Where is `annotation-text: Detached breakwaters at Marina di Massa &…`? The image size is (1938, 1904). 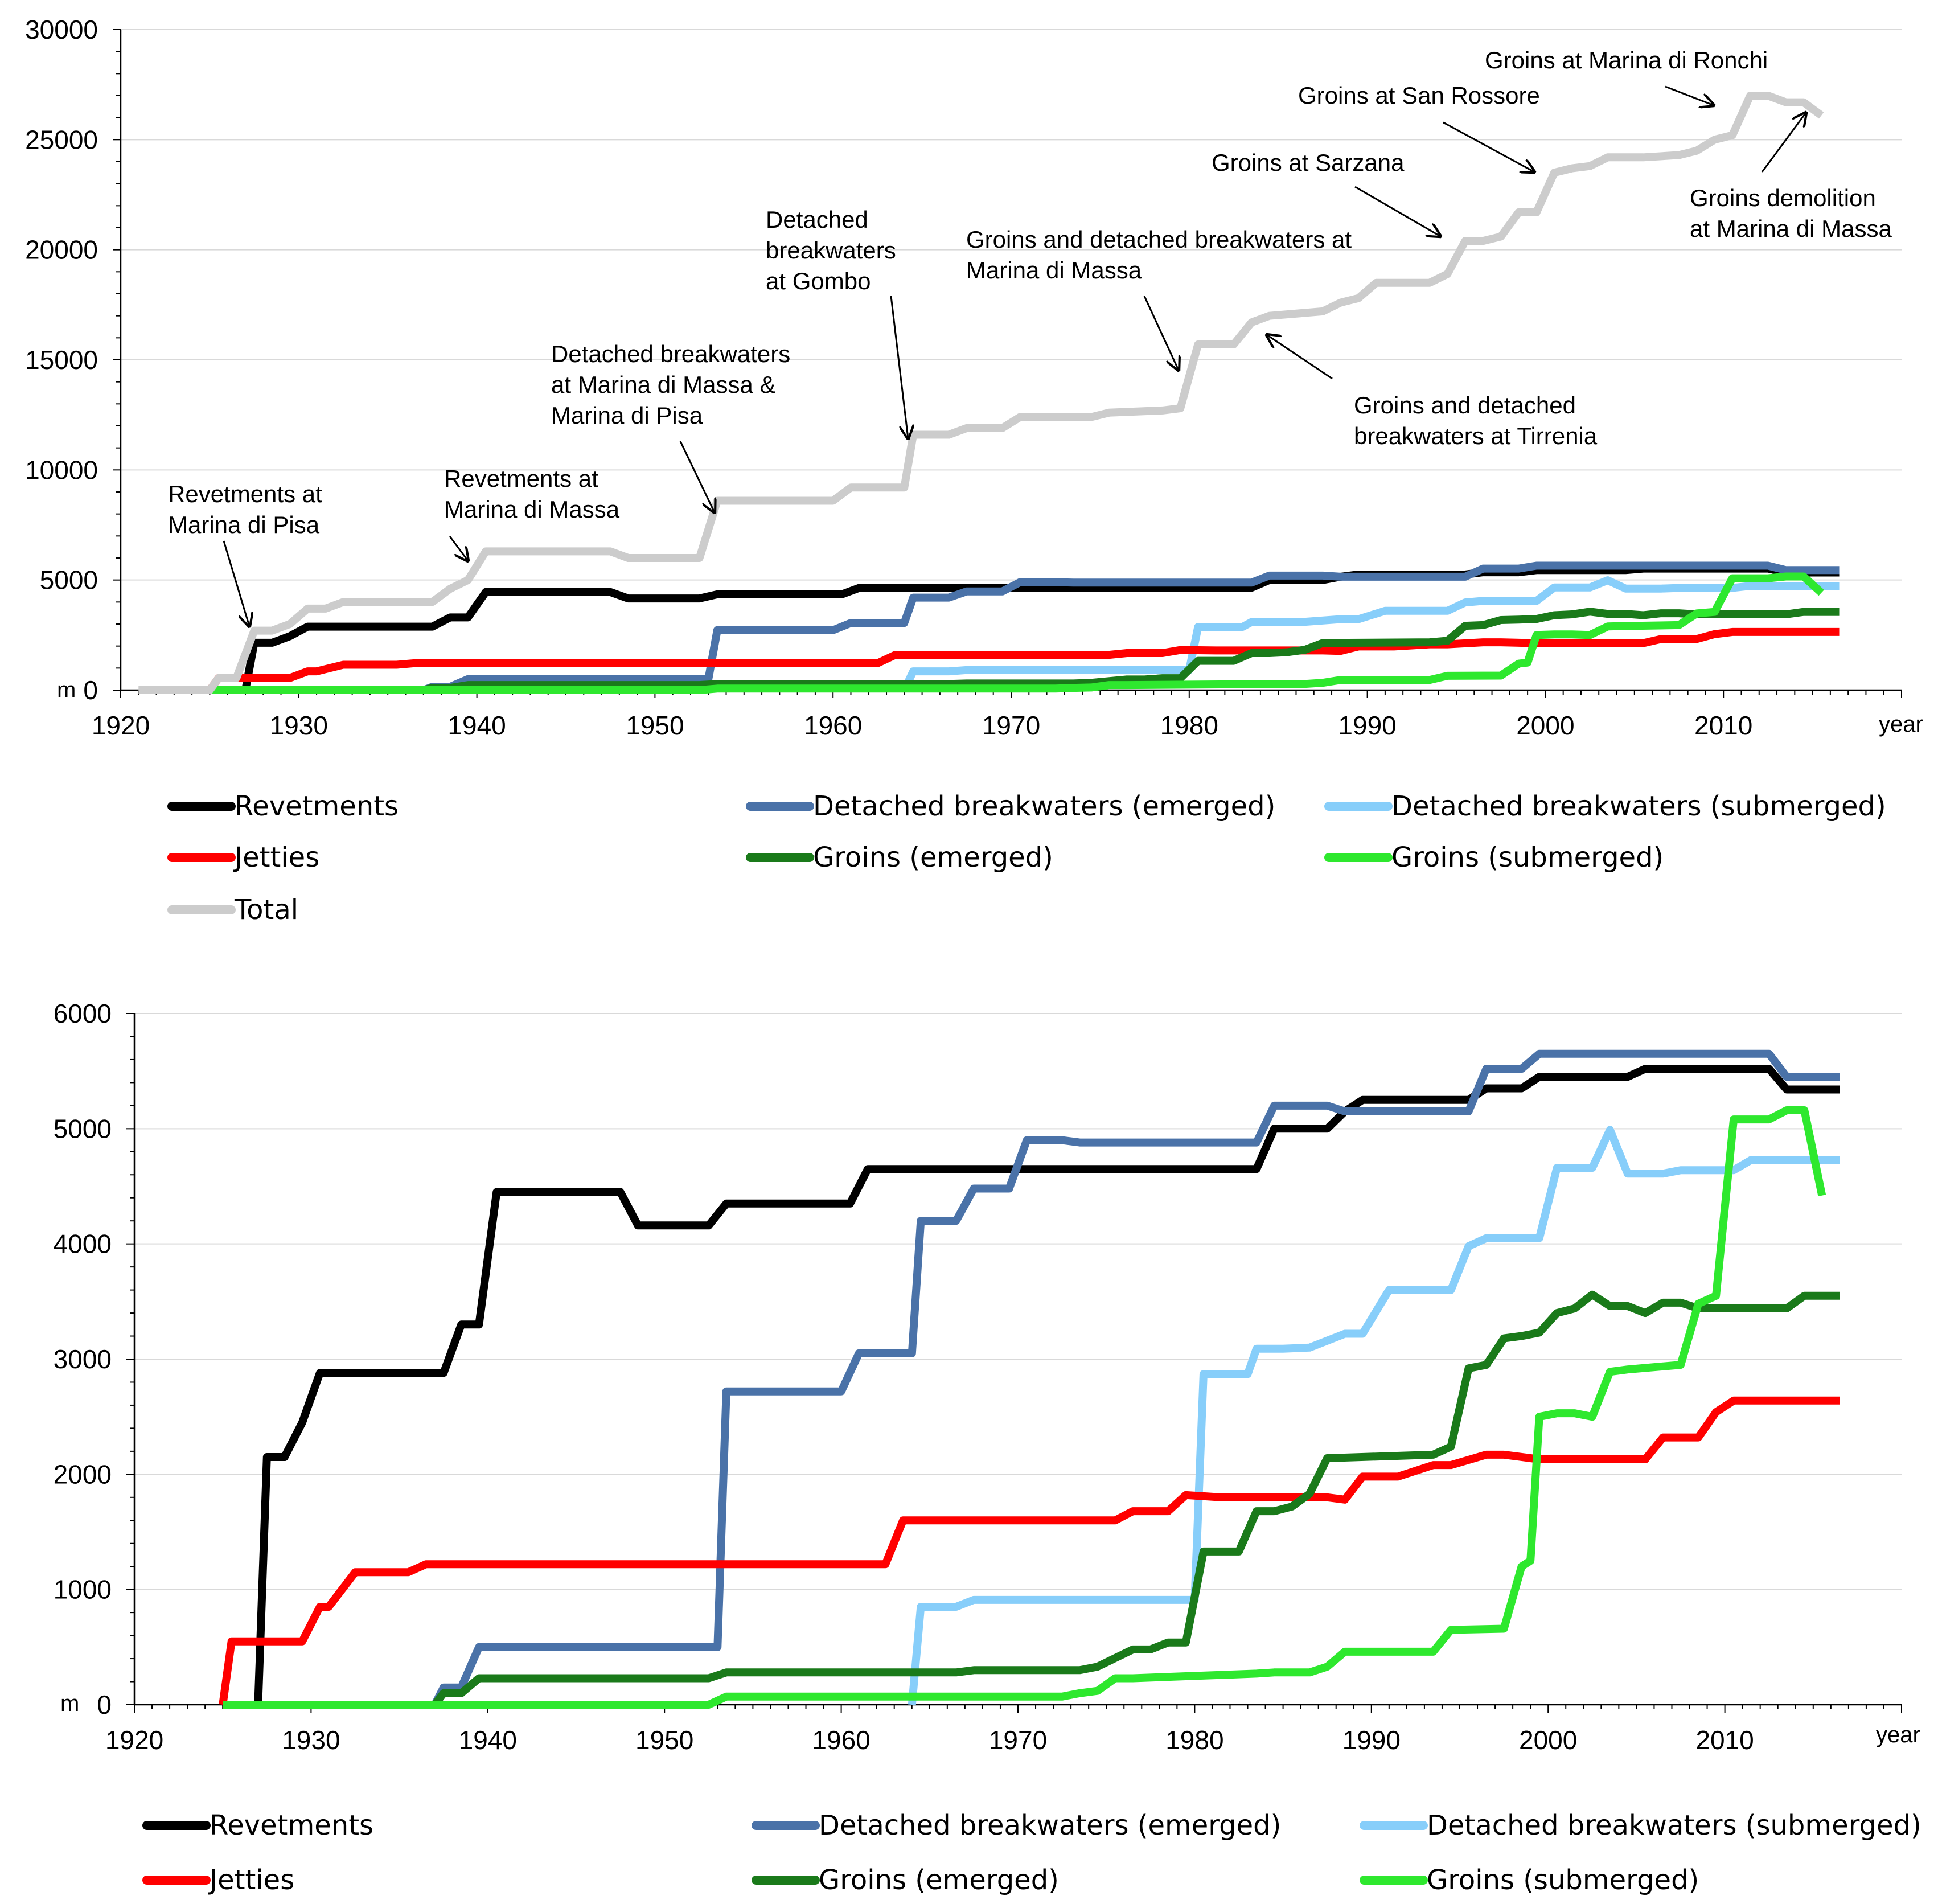 annotation-text: Detached breakwaters at Marina di Massa &… is located at coordinates (670, 384).